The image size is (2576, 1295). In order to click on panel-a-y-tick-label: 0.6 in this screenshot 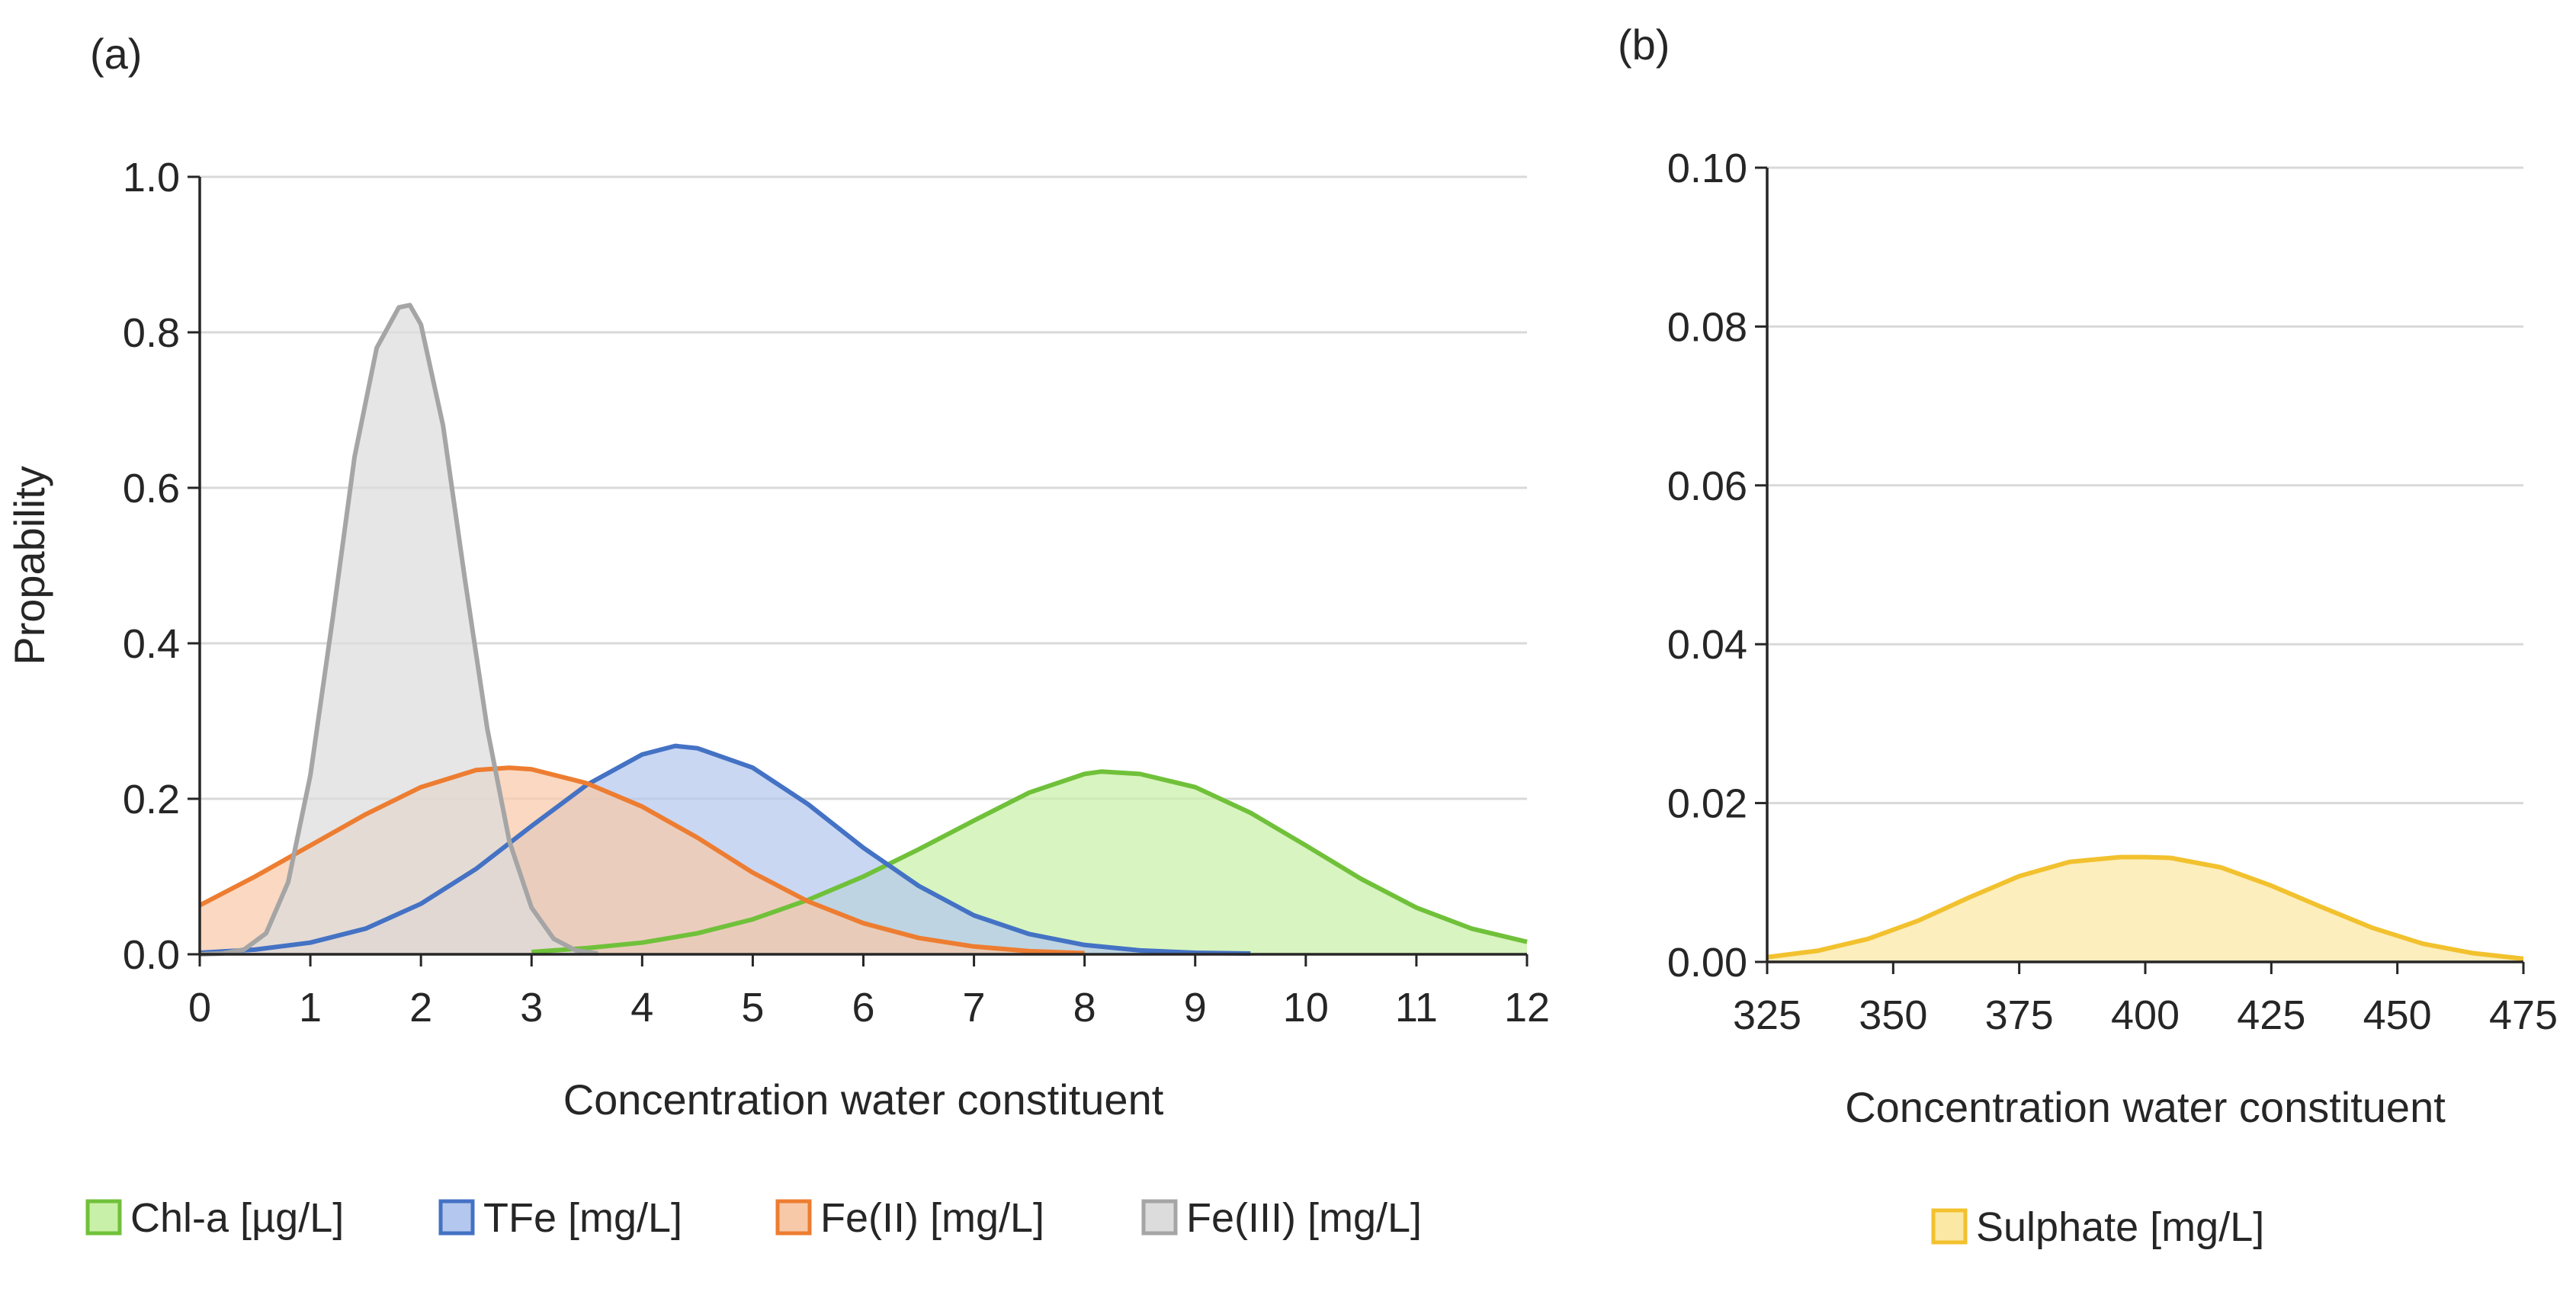, I will do `click(151, 488)`.